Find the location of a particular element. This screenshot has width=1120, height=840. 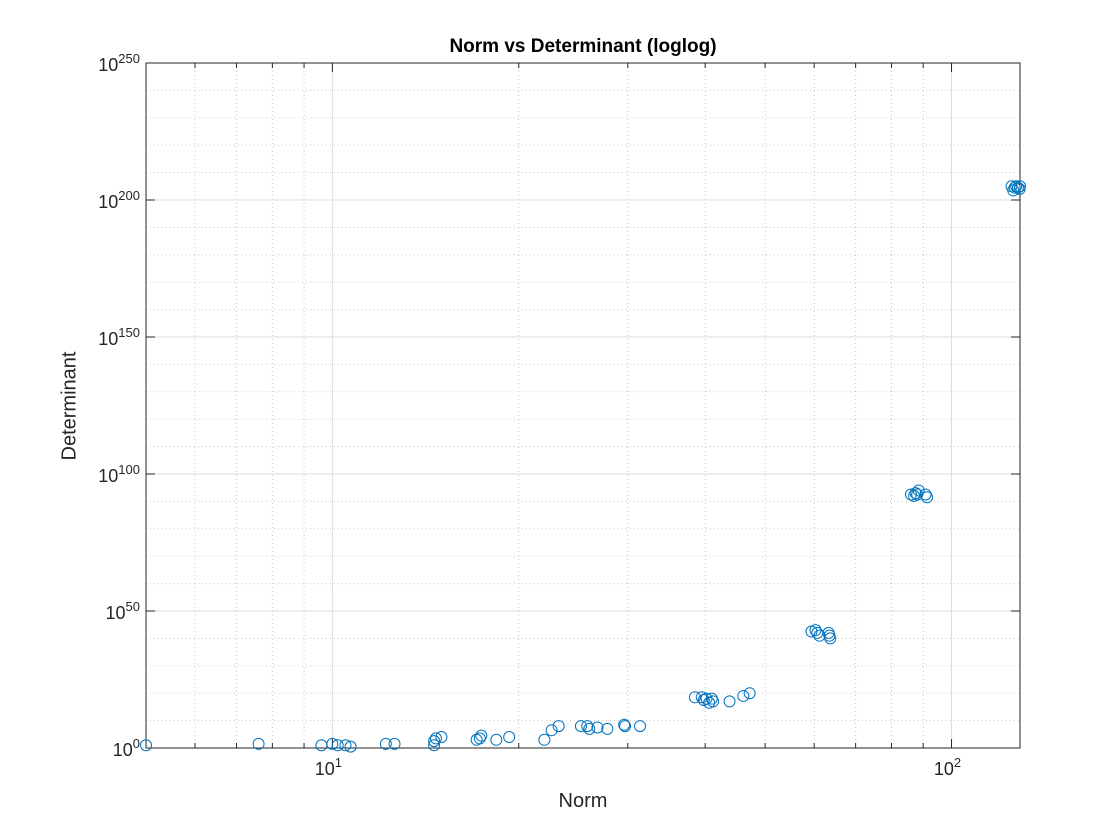

y-tick-label: 10250 is located at coordinates (119, 63).